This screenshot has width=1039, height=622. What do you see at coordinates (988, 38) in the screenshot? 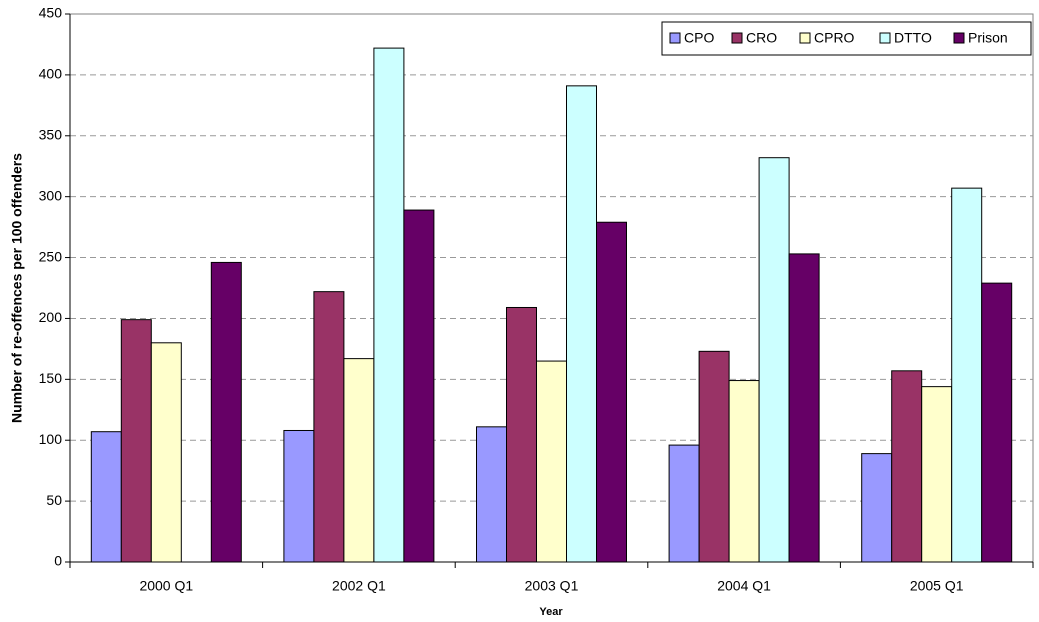
I see `legend-label: Prison` at bounding box center [988, 38].